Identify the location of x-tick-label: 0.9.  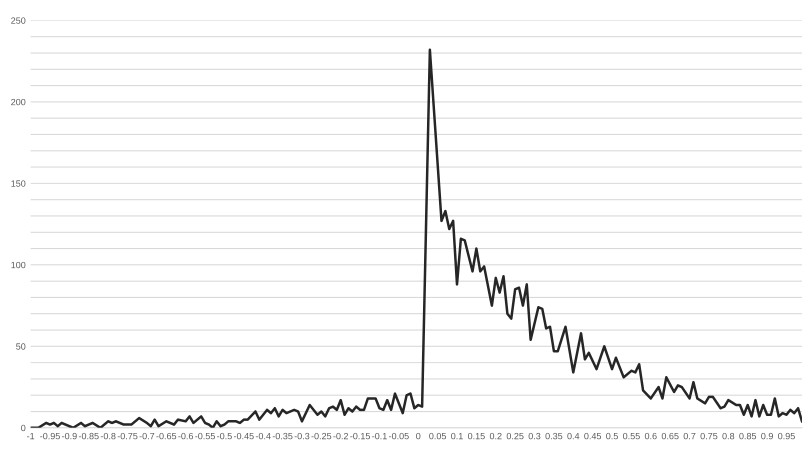
(767, 436).